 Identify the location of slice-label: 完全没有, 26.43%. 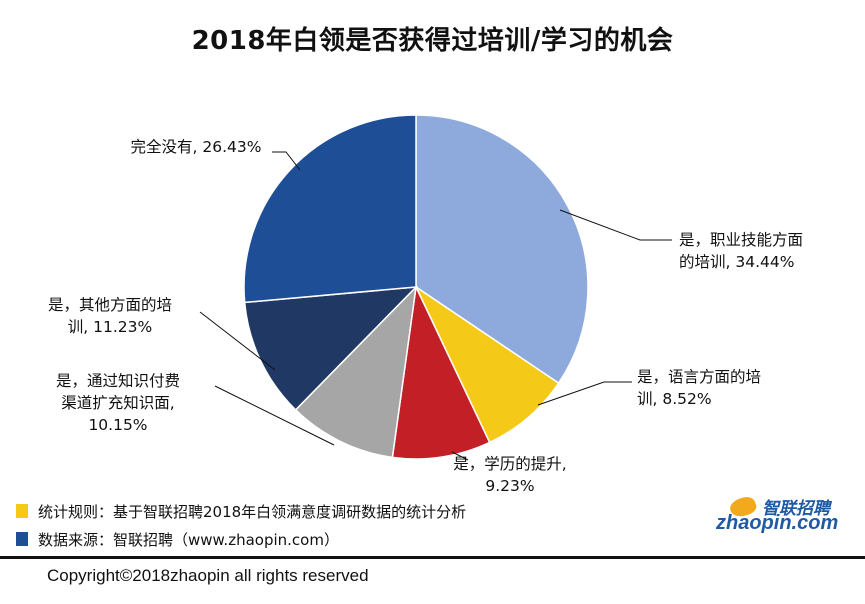
(196, 147).